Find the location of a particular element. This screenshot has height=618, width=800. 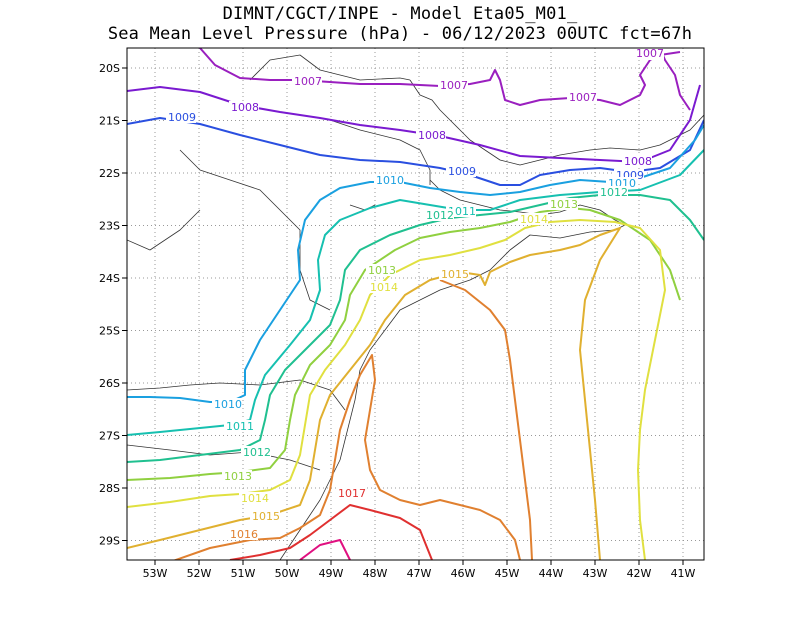

lat-tick-label: 21S is located at coordinates (109, 121).